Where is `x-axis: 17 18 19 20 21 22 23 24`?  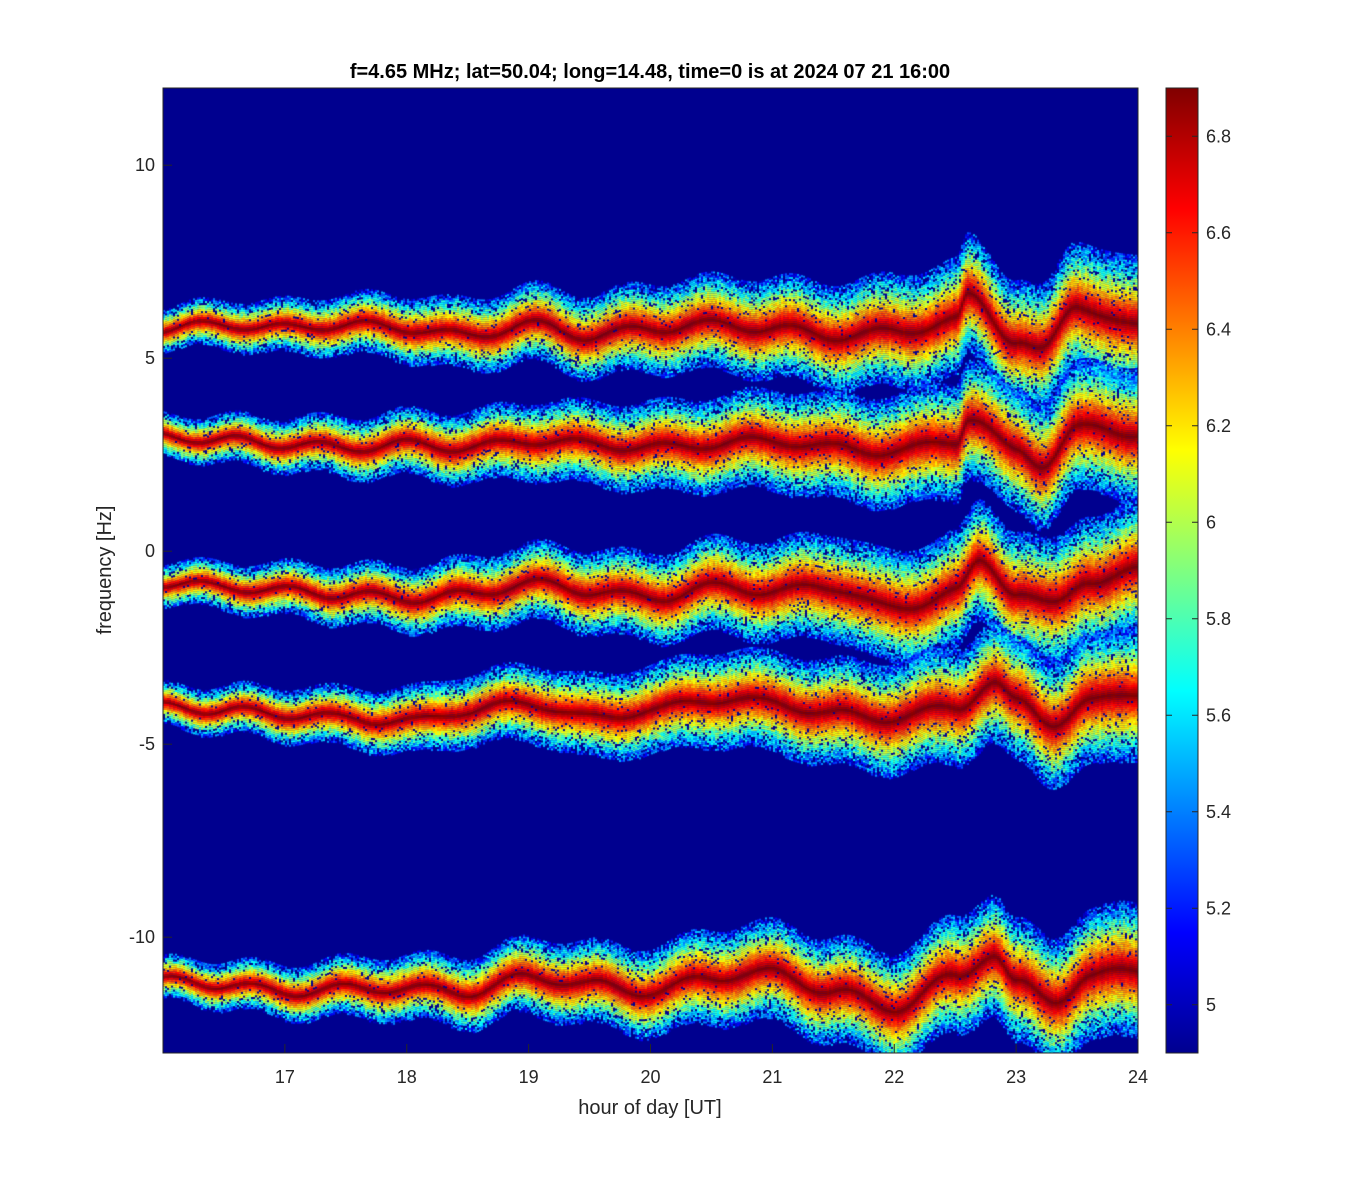 x-axis: 17 18 19 20 21 22 23 24 is located at coordinates (711, 1065).